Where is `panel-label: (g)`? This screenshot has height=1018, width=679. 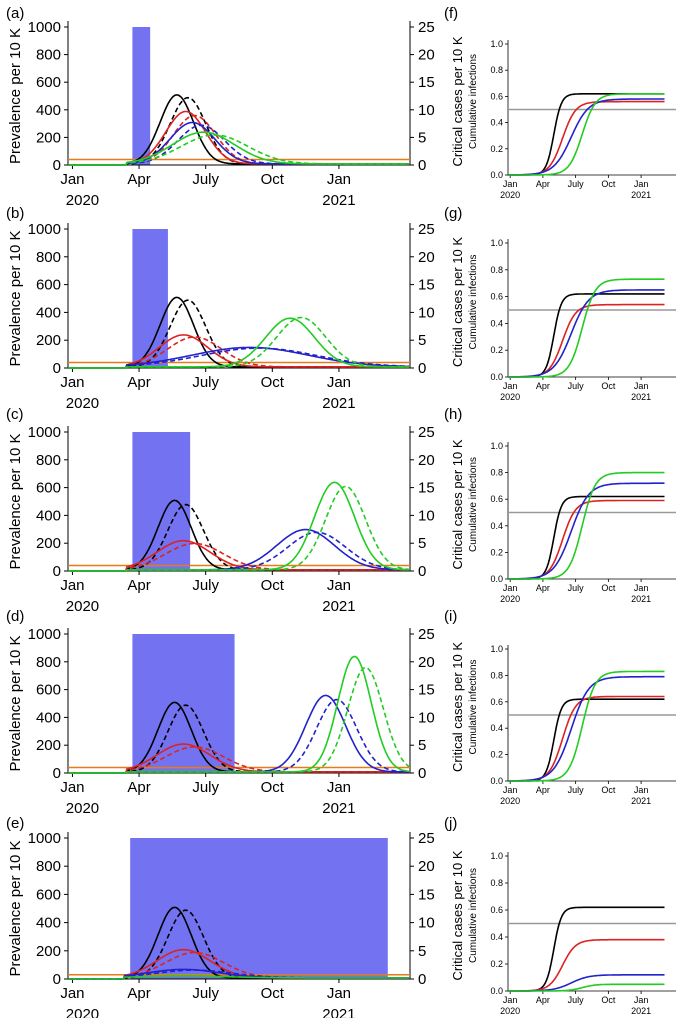
panel-label: (g) is located at coordinates (453, 213).